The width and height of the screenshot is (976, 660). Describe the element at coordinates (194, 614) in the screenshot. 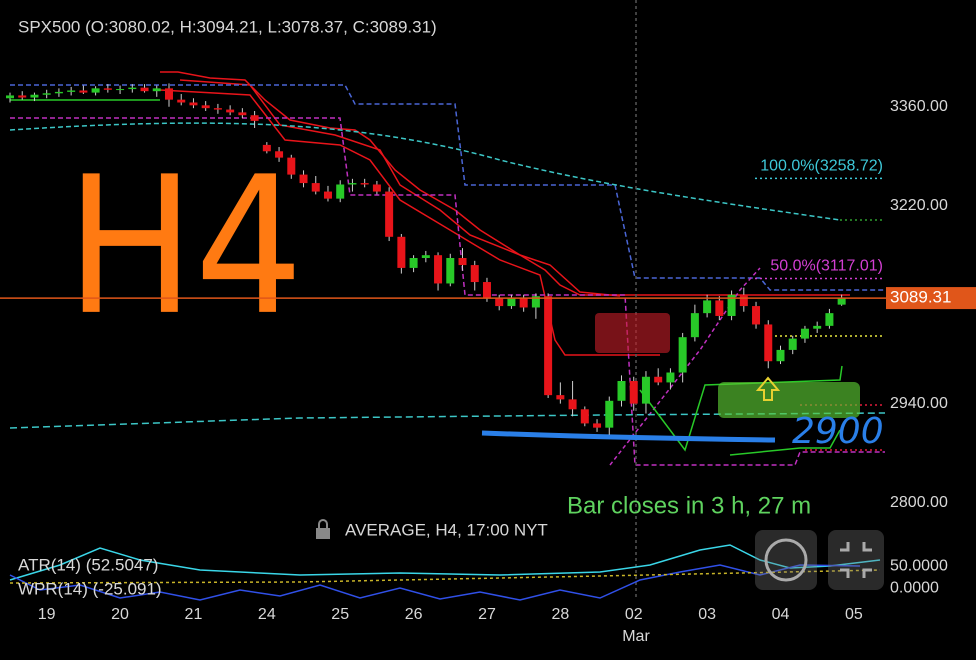

I see `x-tick-label: 21` at that location.